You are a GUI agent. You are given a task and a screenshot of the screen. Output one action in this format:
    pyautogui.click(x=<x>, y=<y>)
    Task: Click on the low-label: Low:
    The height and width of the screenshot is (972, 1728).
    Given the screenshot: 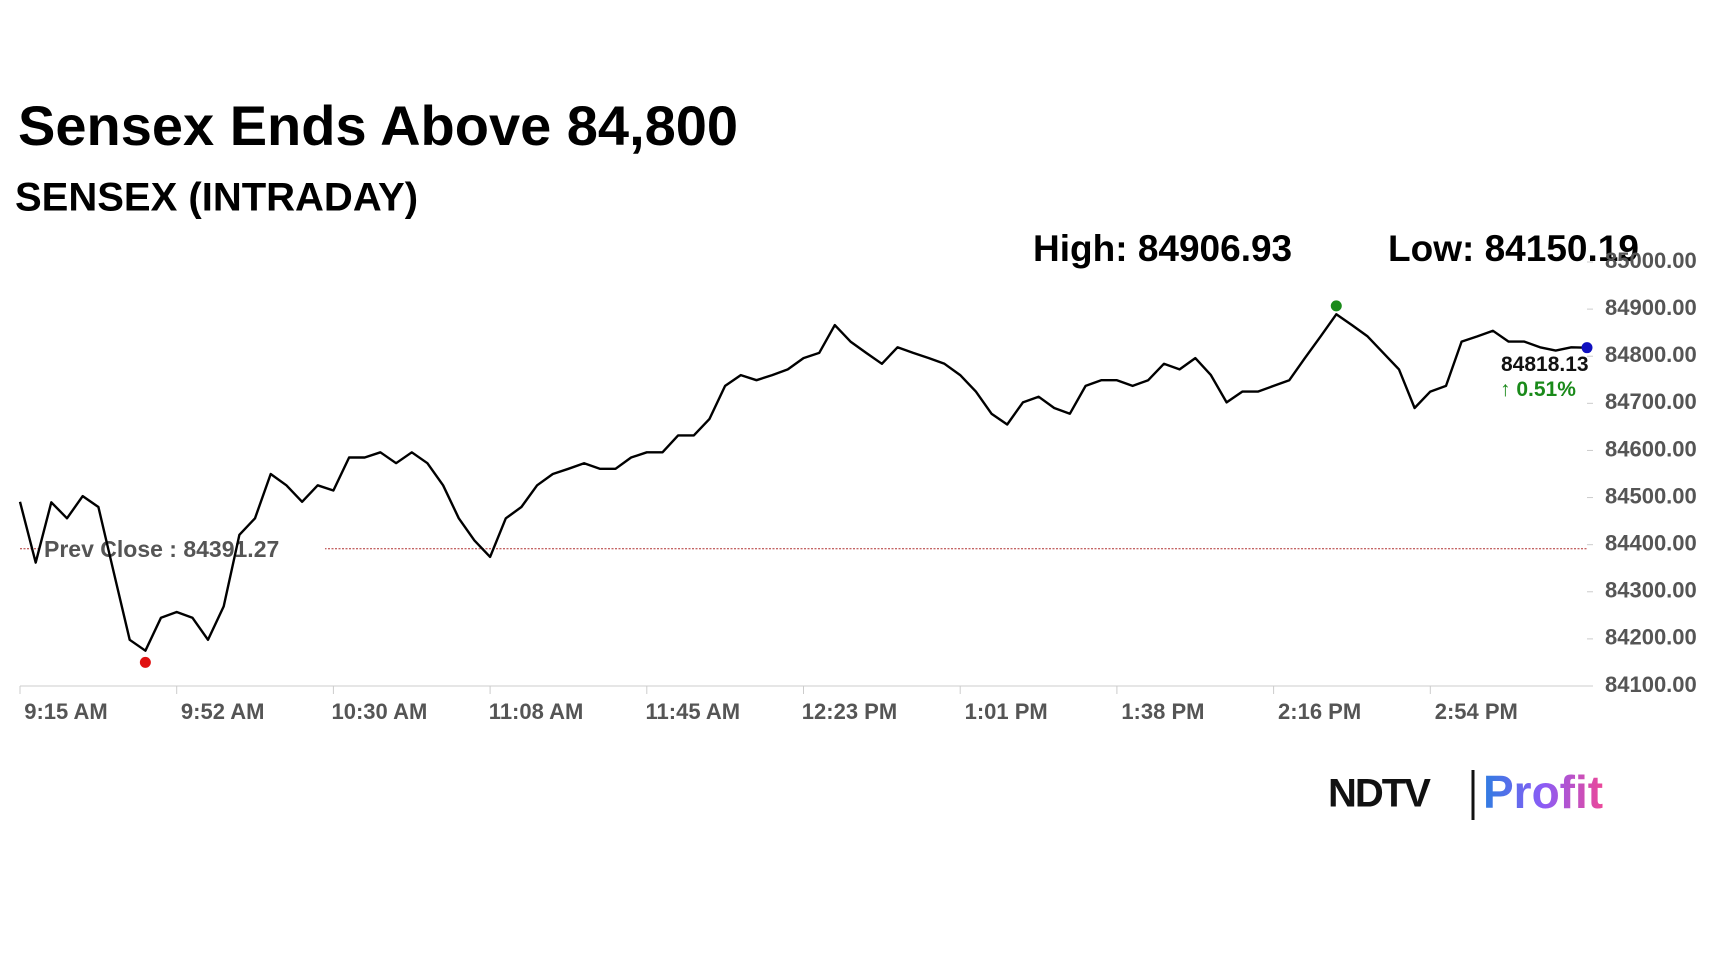 What is the action you would take?
    pyautogui.click(x=1431, y=248)
    